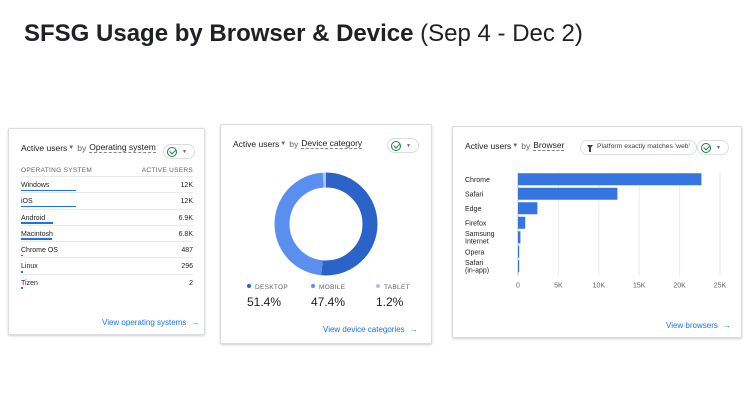 Image resolution: width=751 pixels, height=413 pixels. I want to click on view-browsers-link: View browsers →, so click(698, 325).